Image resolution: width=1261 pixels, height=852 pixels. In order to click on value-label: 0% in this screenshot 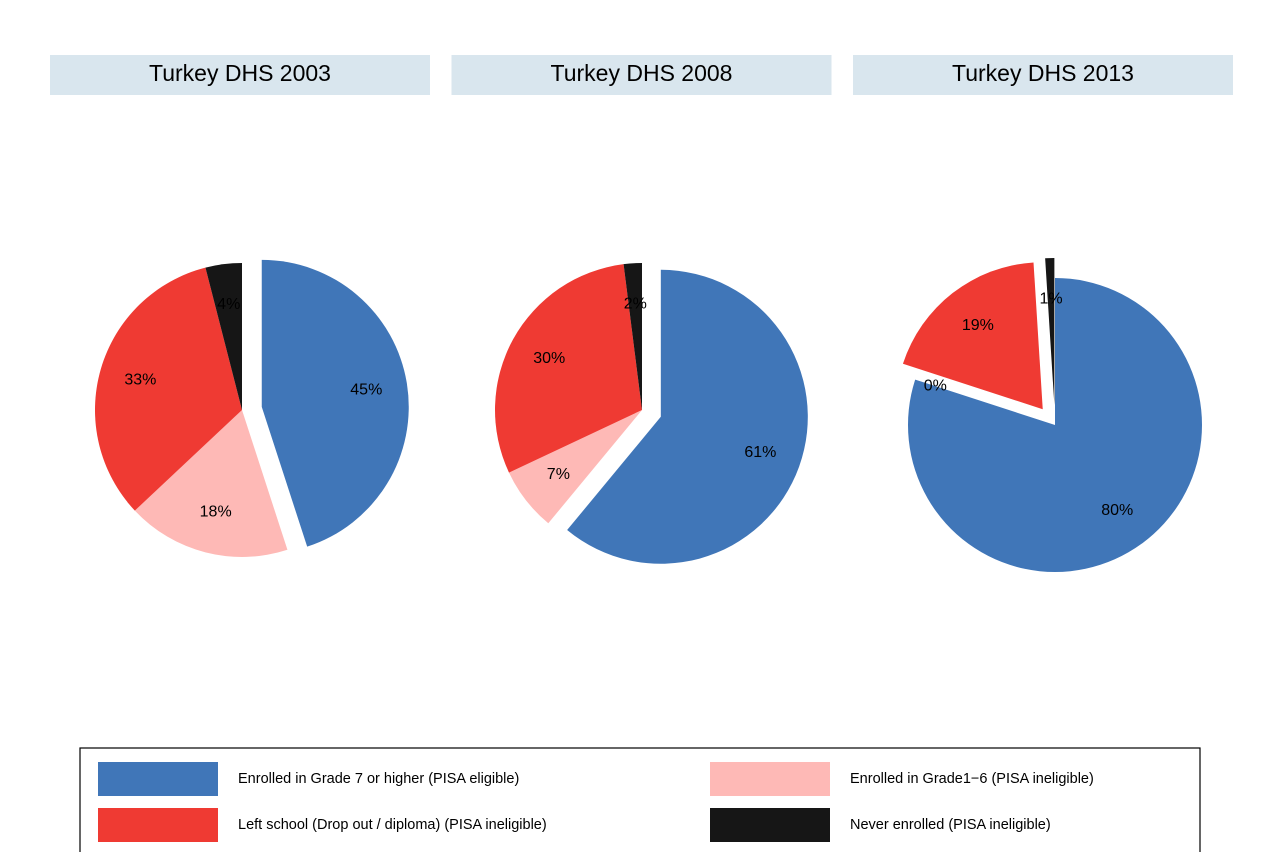, I will do `click(935, 385)`.